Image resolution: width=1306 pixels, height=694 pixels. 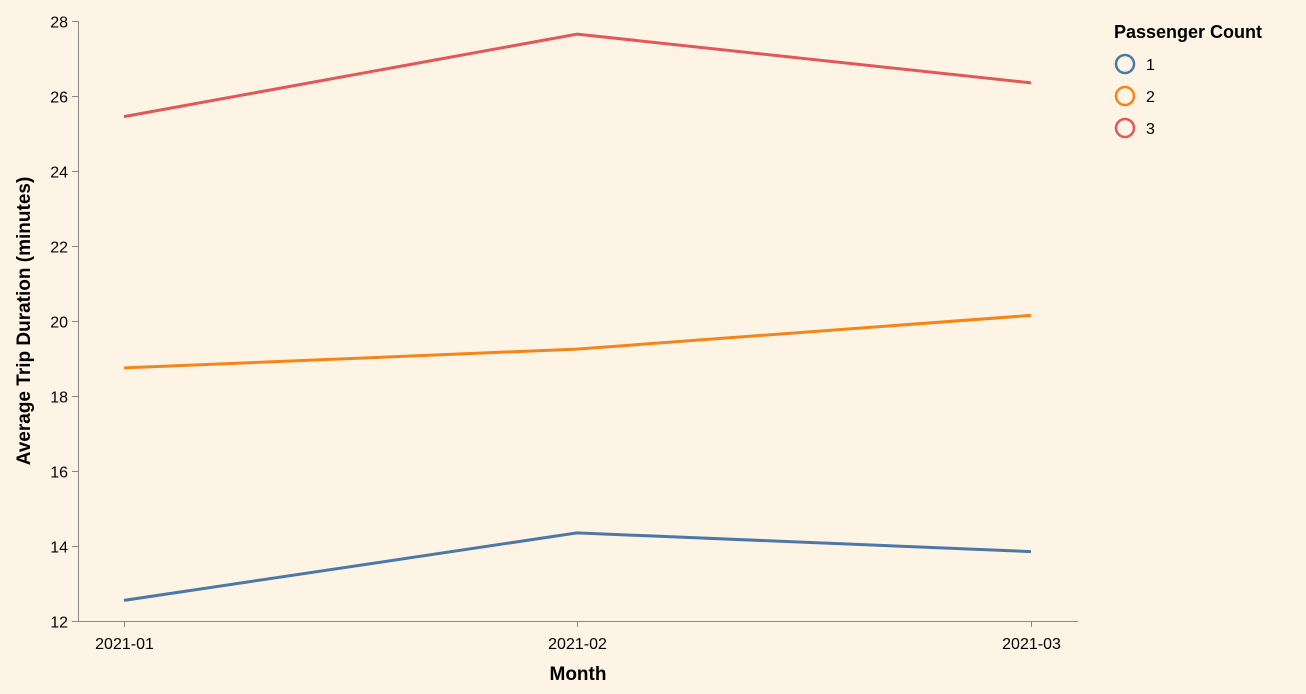 I want to click on y-tick-label: 22, so click(x=59, y=248).